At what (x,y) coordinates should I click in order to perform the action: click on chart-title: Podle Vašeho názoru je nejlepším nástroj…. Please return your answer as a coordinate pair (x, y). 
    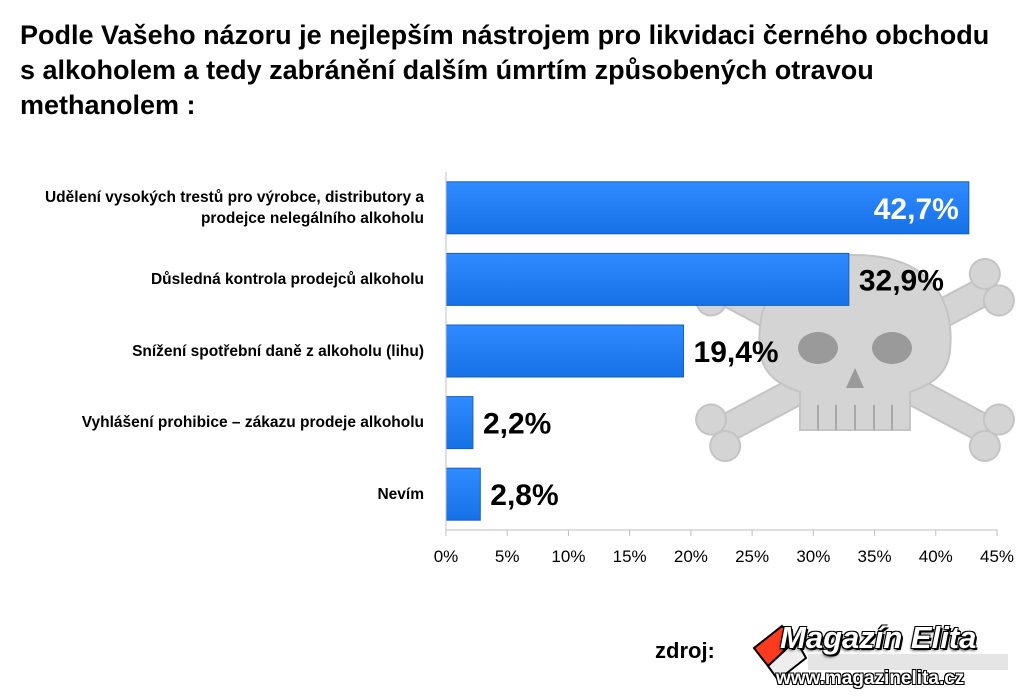
    Looking at the image, I should click on (505, 70).